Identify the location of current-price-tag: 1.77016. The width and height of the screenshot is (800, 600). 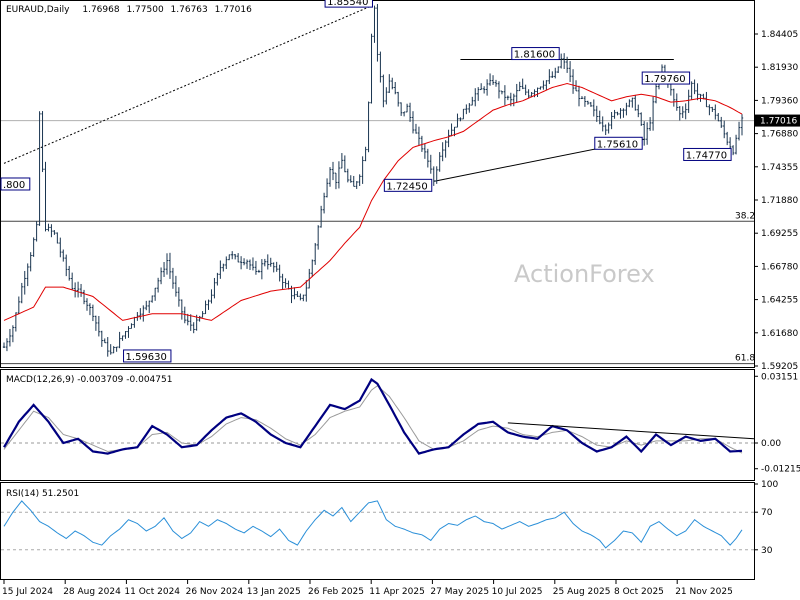
(777, 120).